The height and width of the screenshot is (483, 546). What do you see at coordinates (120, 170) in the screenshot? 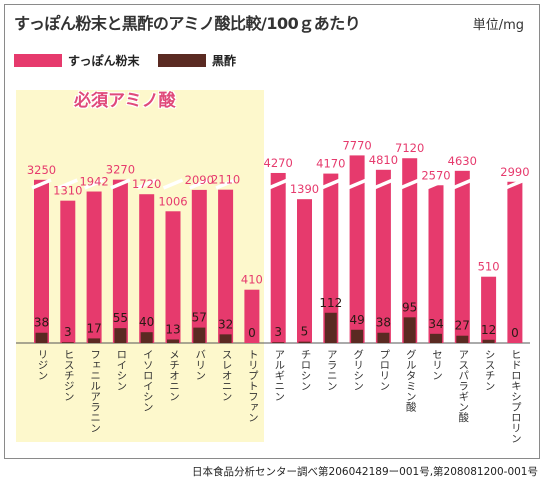
I see `label-suppon-3: 3270` at bounding box center [120, 170].